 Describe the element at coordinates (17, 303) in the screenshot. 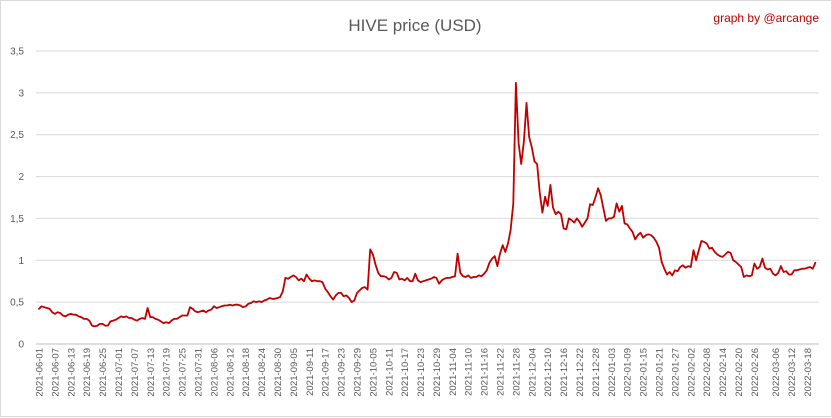

I see `y-tick-label: 0,5` at that location.